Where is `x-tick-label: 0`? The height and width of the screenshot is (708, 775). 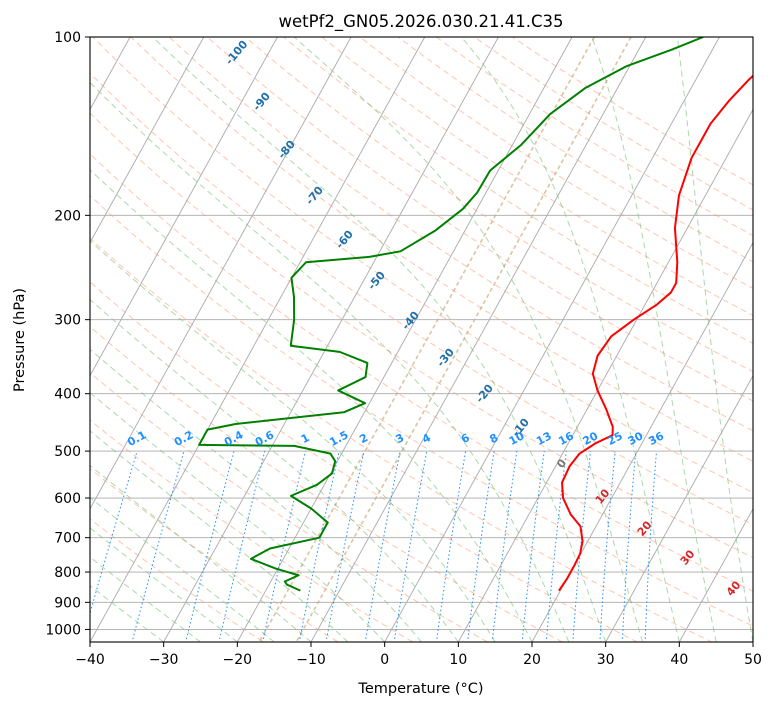 x-tick-label: 0 is located at coordinates (384, 660).